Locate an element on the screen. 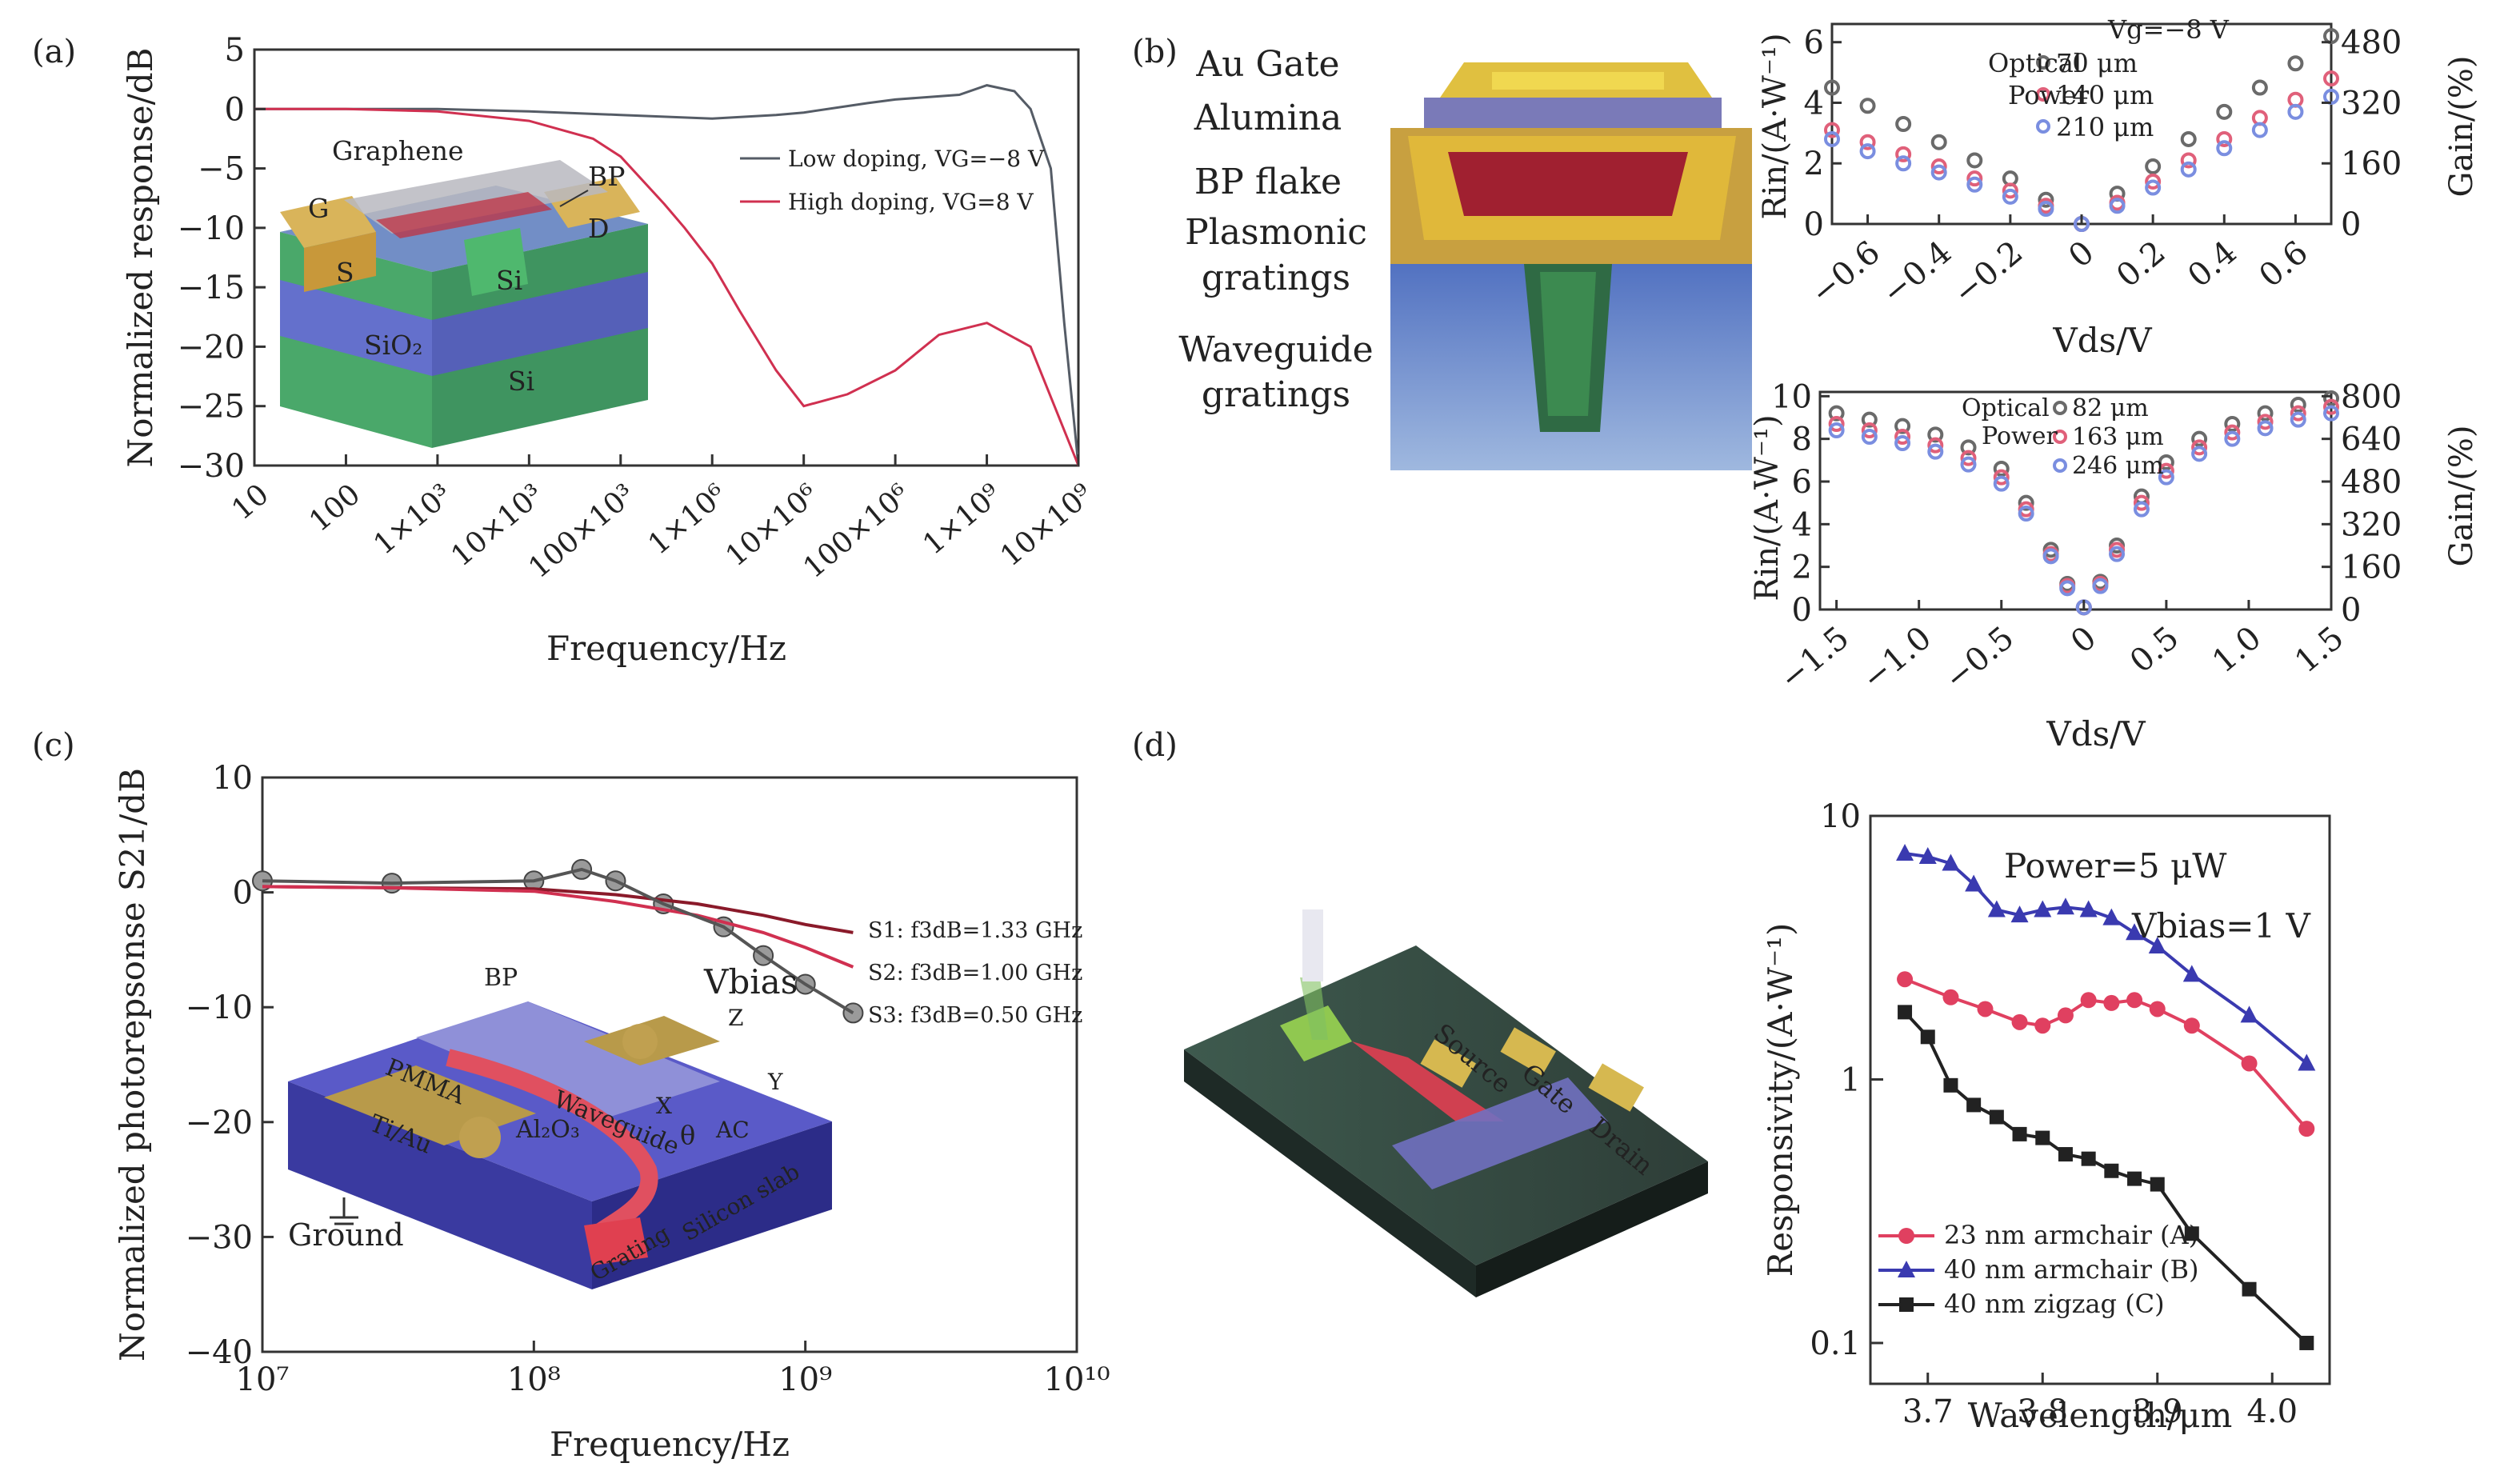  y-tick-label: −30 is located at coordinates (211, 466).